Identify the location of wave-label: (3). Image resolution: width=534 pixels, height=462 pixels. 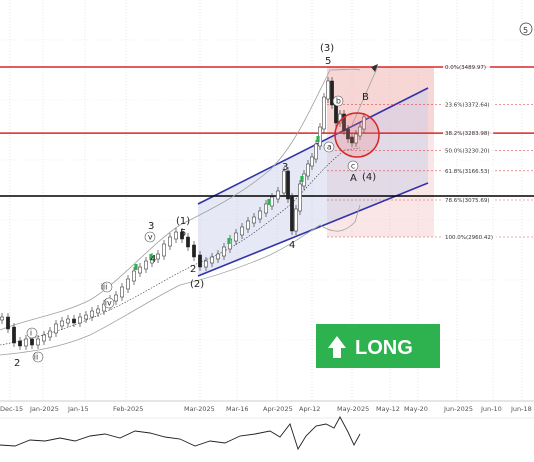
(327, 48).